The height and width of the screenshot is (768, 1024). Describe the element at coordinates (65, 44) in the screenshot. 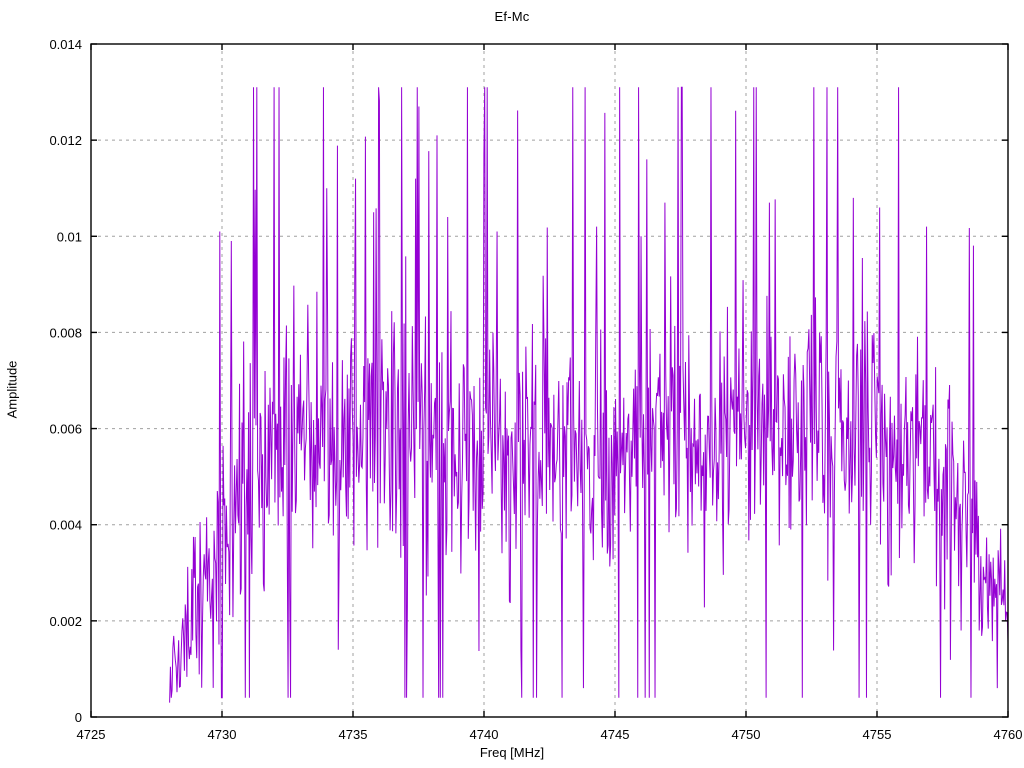

I see `y-tick-label: 0.014` at that location.